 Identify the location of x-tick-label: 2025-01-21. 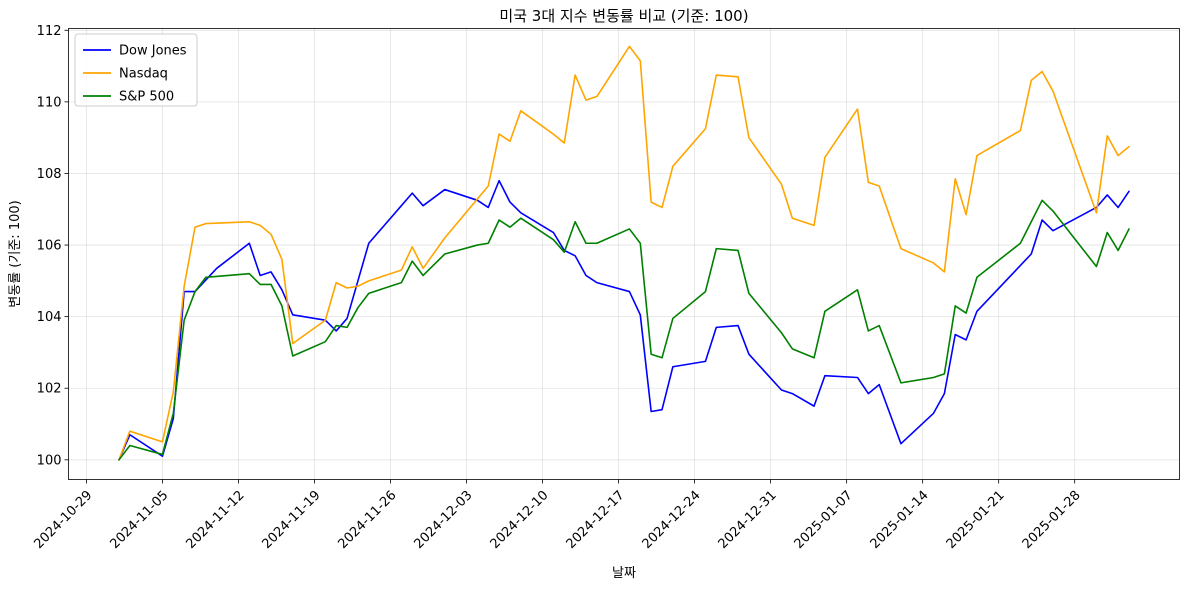
(976, 520).